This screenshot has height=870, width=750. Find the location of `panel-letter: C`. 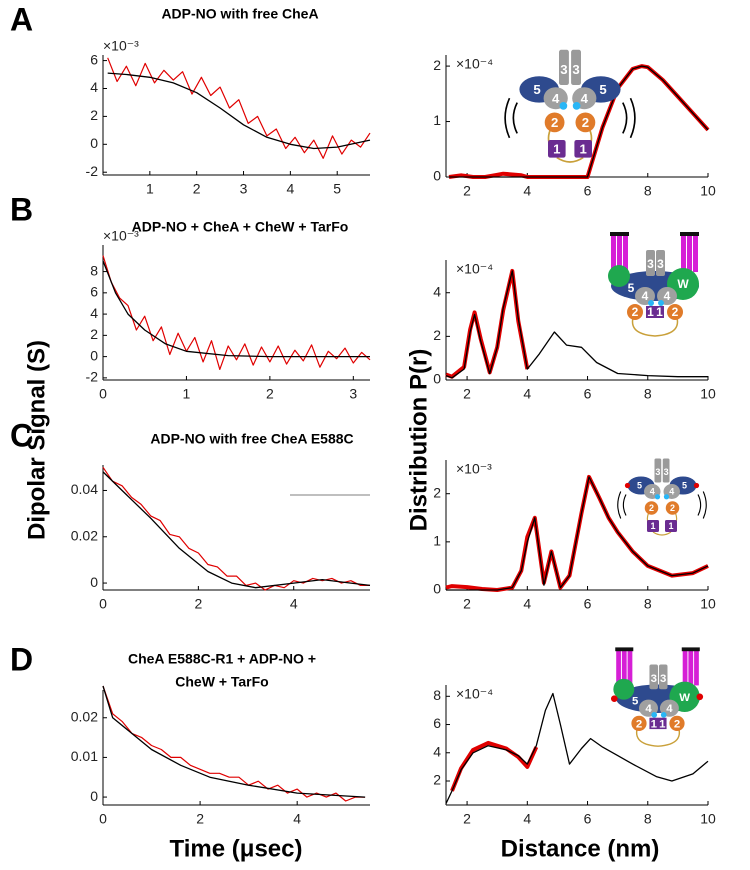

panel-letter: C is located at coordinates (21, 435).